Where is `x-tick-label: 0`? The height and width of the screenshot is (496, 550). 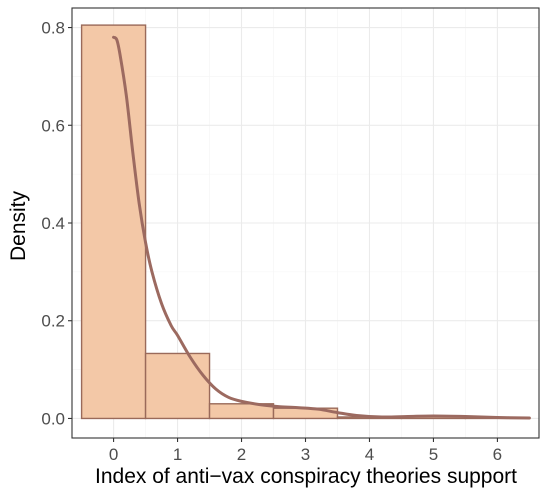
x-tick-label: 0 is located at coordinates (113, 454).